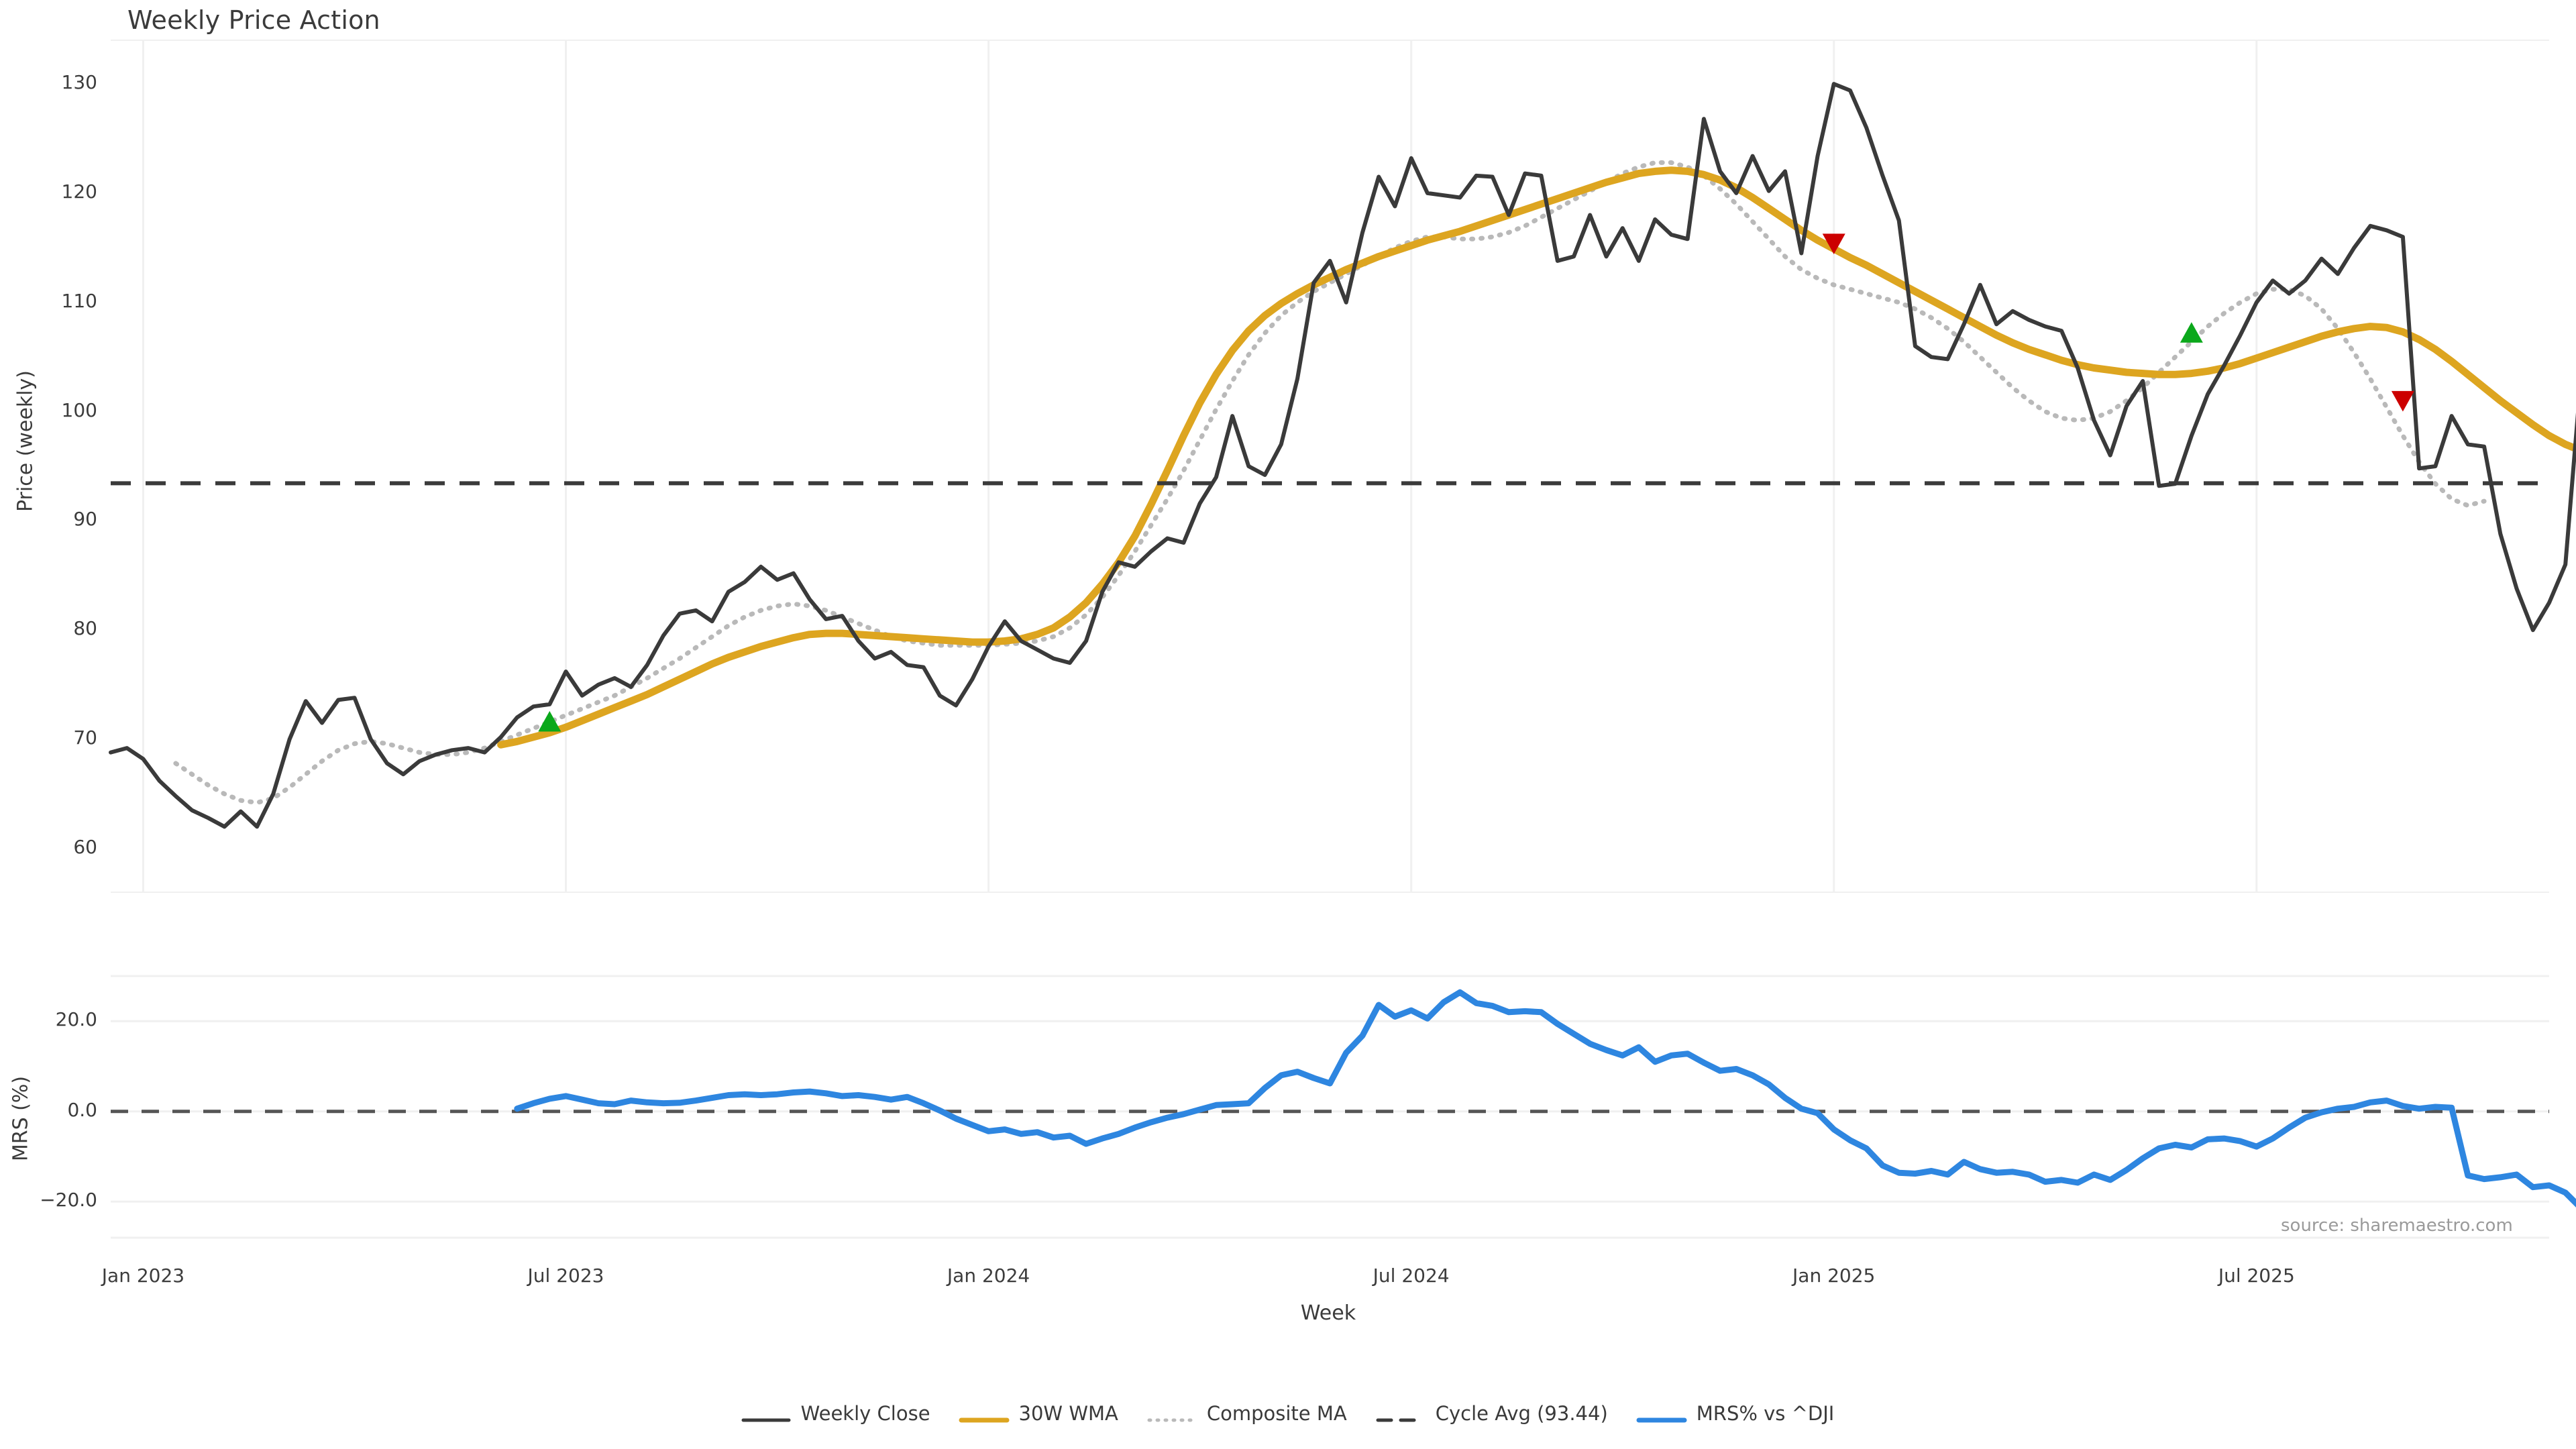  What do you see at coordinates (1545, 1098) in the screenshot?
I see `series-mrs` at bounding box center [1545, 1098].